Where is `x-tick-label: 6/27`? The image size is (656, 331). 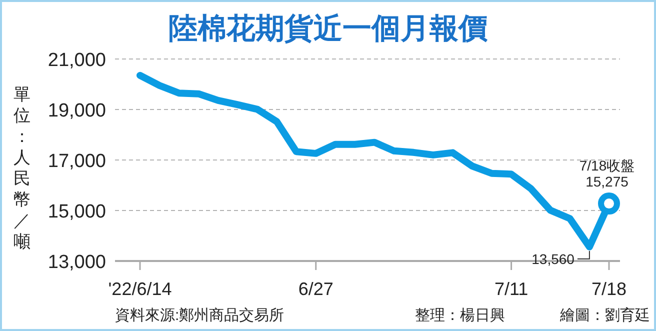 x-tick-label: 6/27 is located at coordinates (316, 289).